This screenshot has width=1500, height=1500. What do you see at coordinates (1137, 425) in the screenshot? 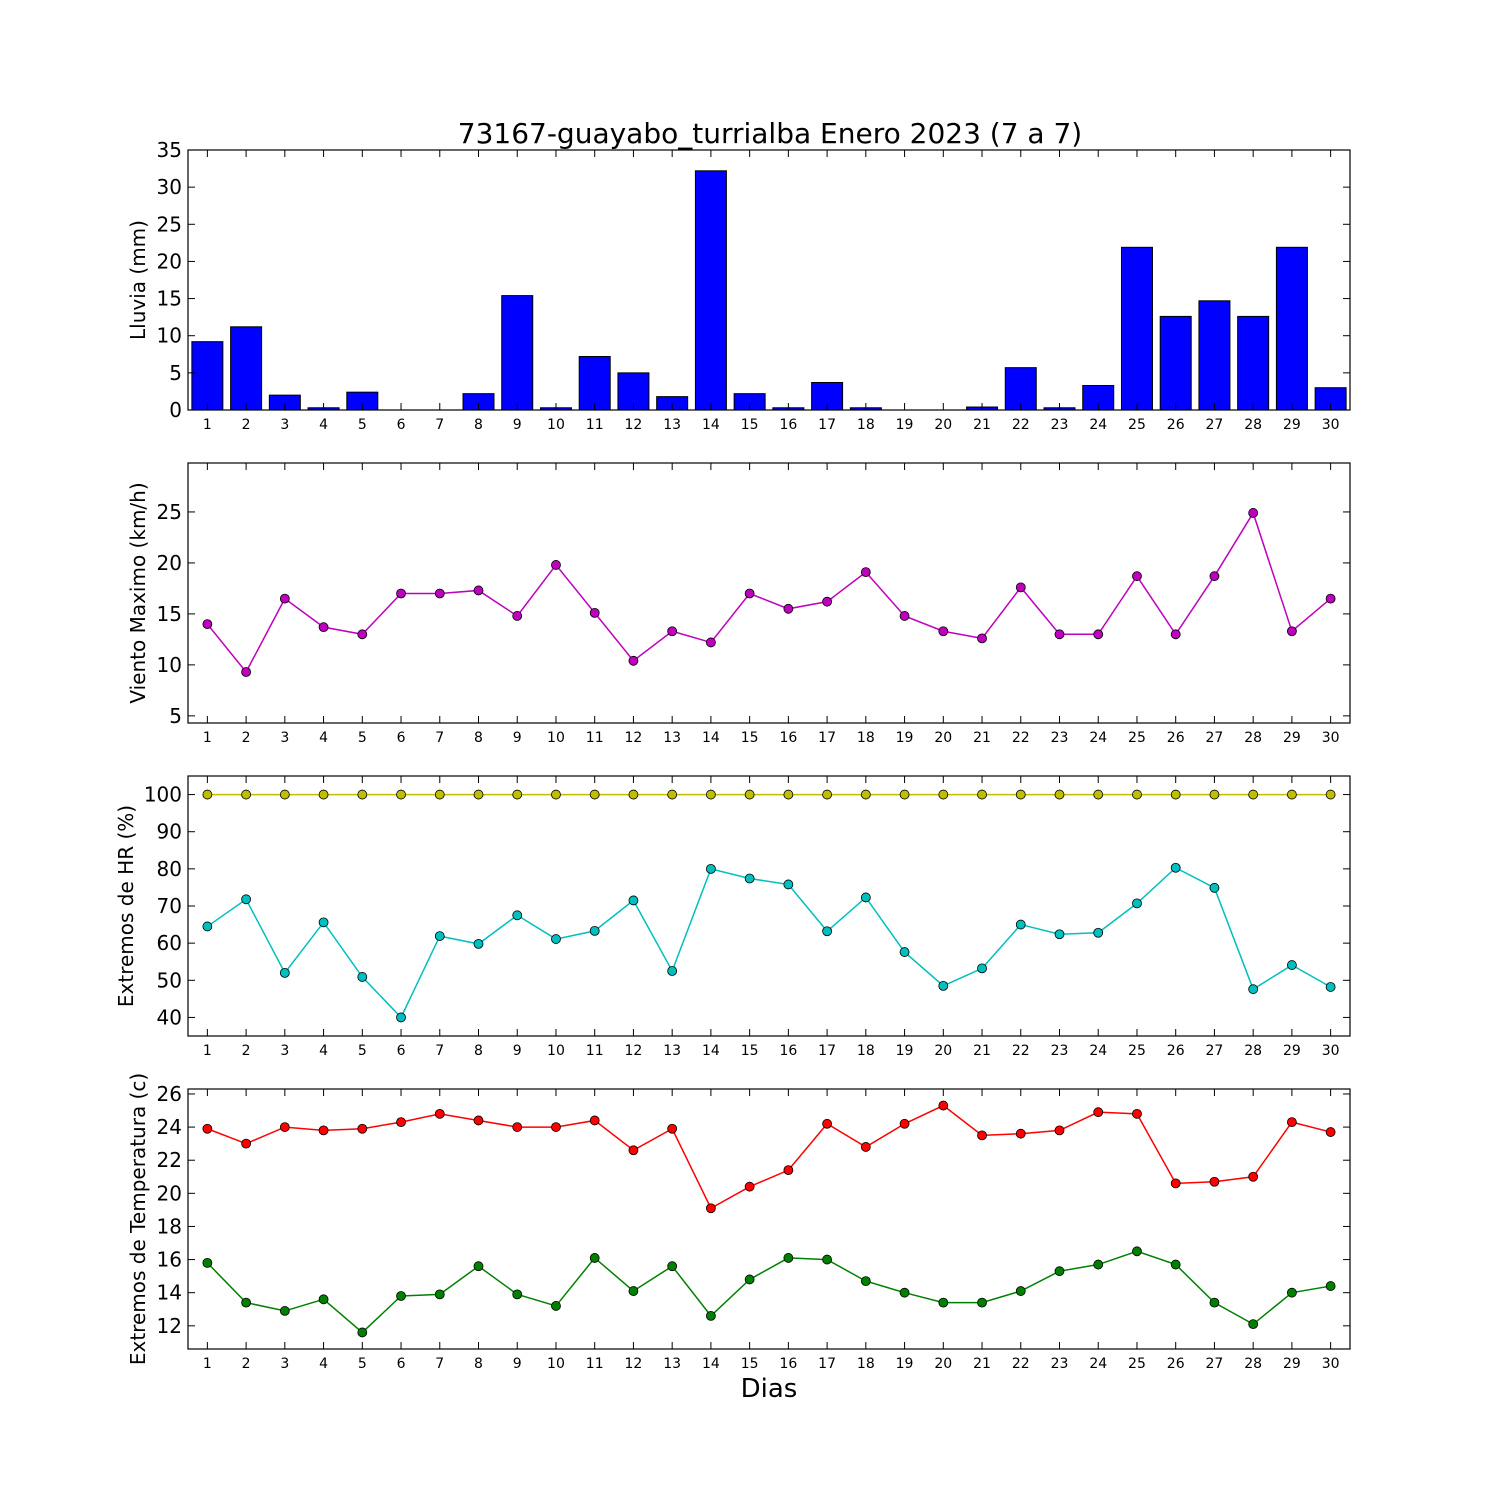
I see `rain-xtick-label-25: 25` at bounding box center [1137, 425].